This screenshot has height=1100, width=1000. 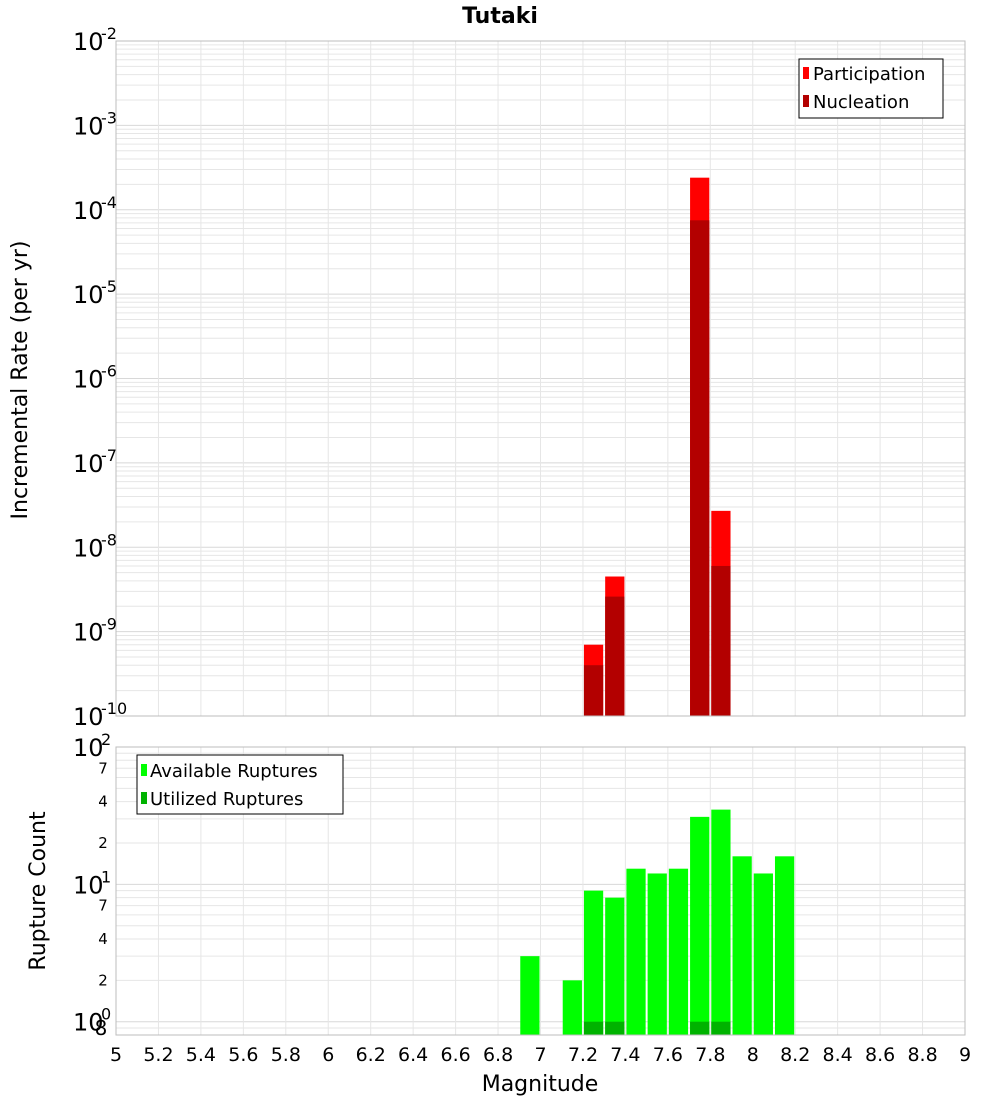 What do you see at coordinates (413, 1055) in the screenshot?
I see `x-tick-label: 6.4` at bounding box center [413, 1055].